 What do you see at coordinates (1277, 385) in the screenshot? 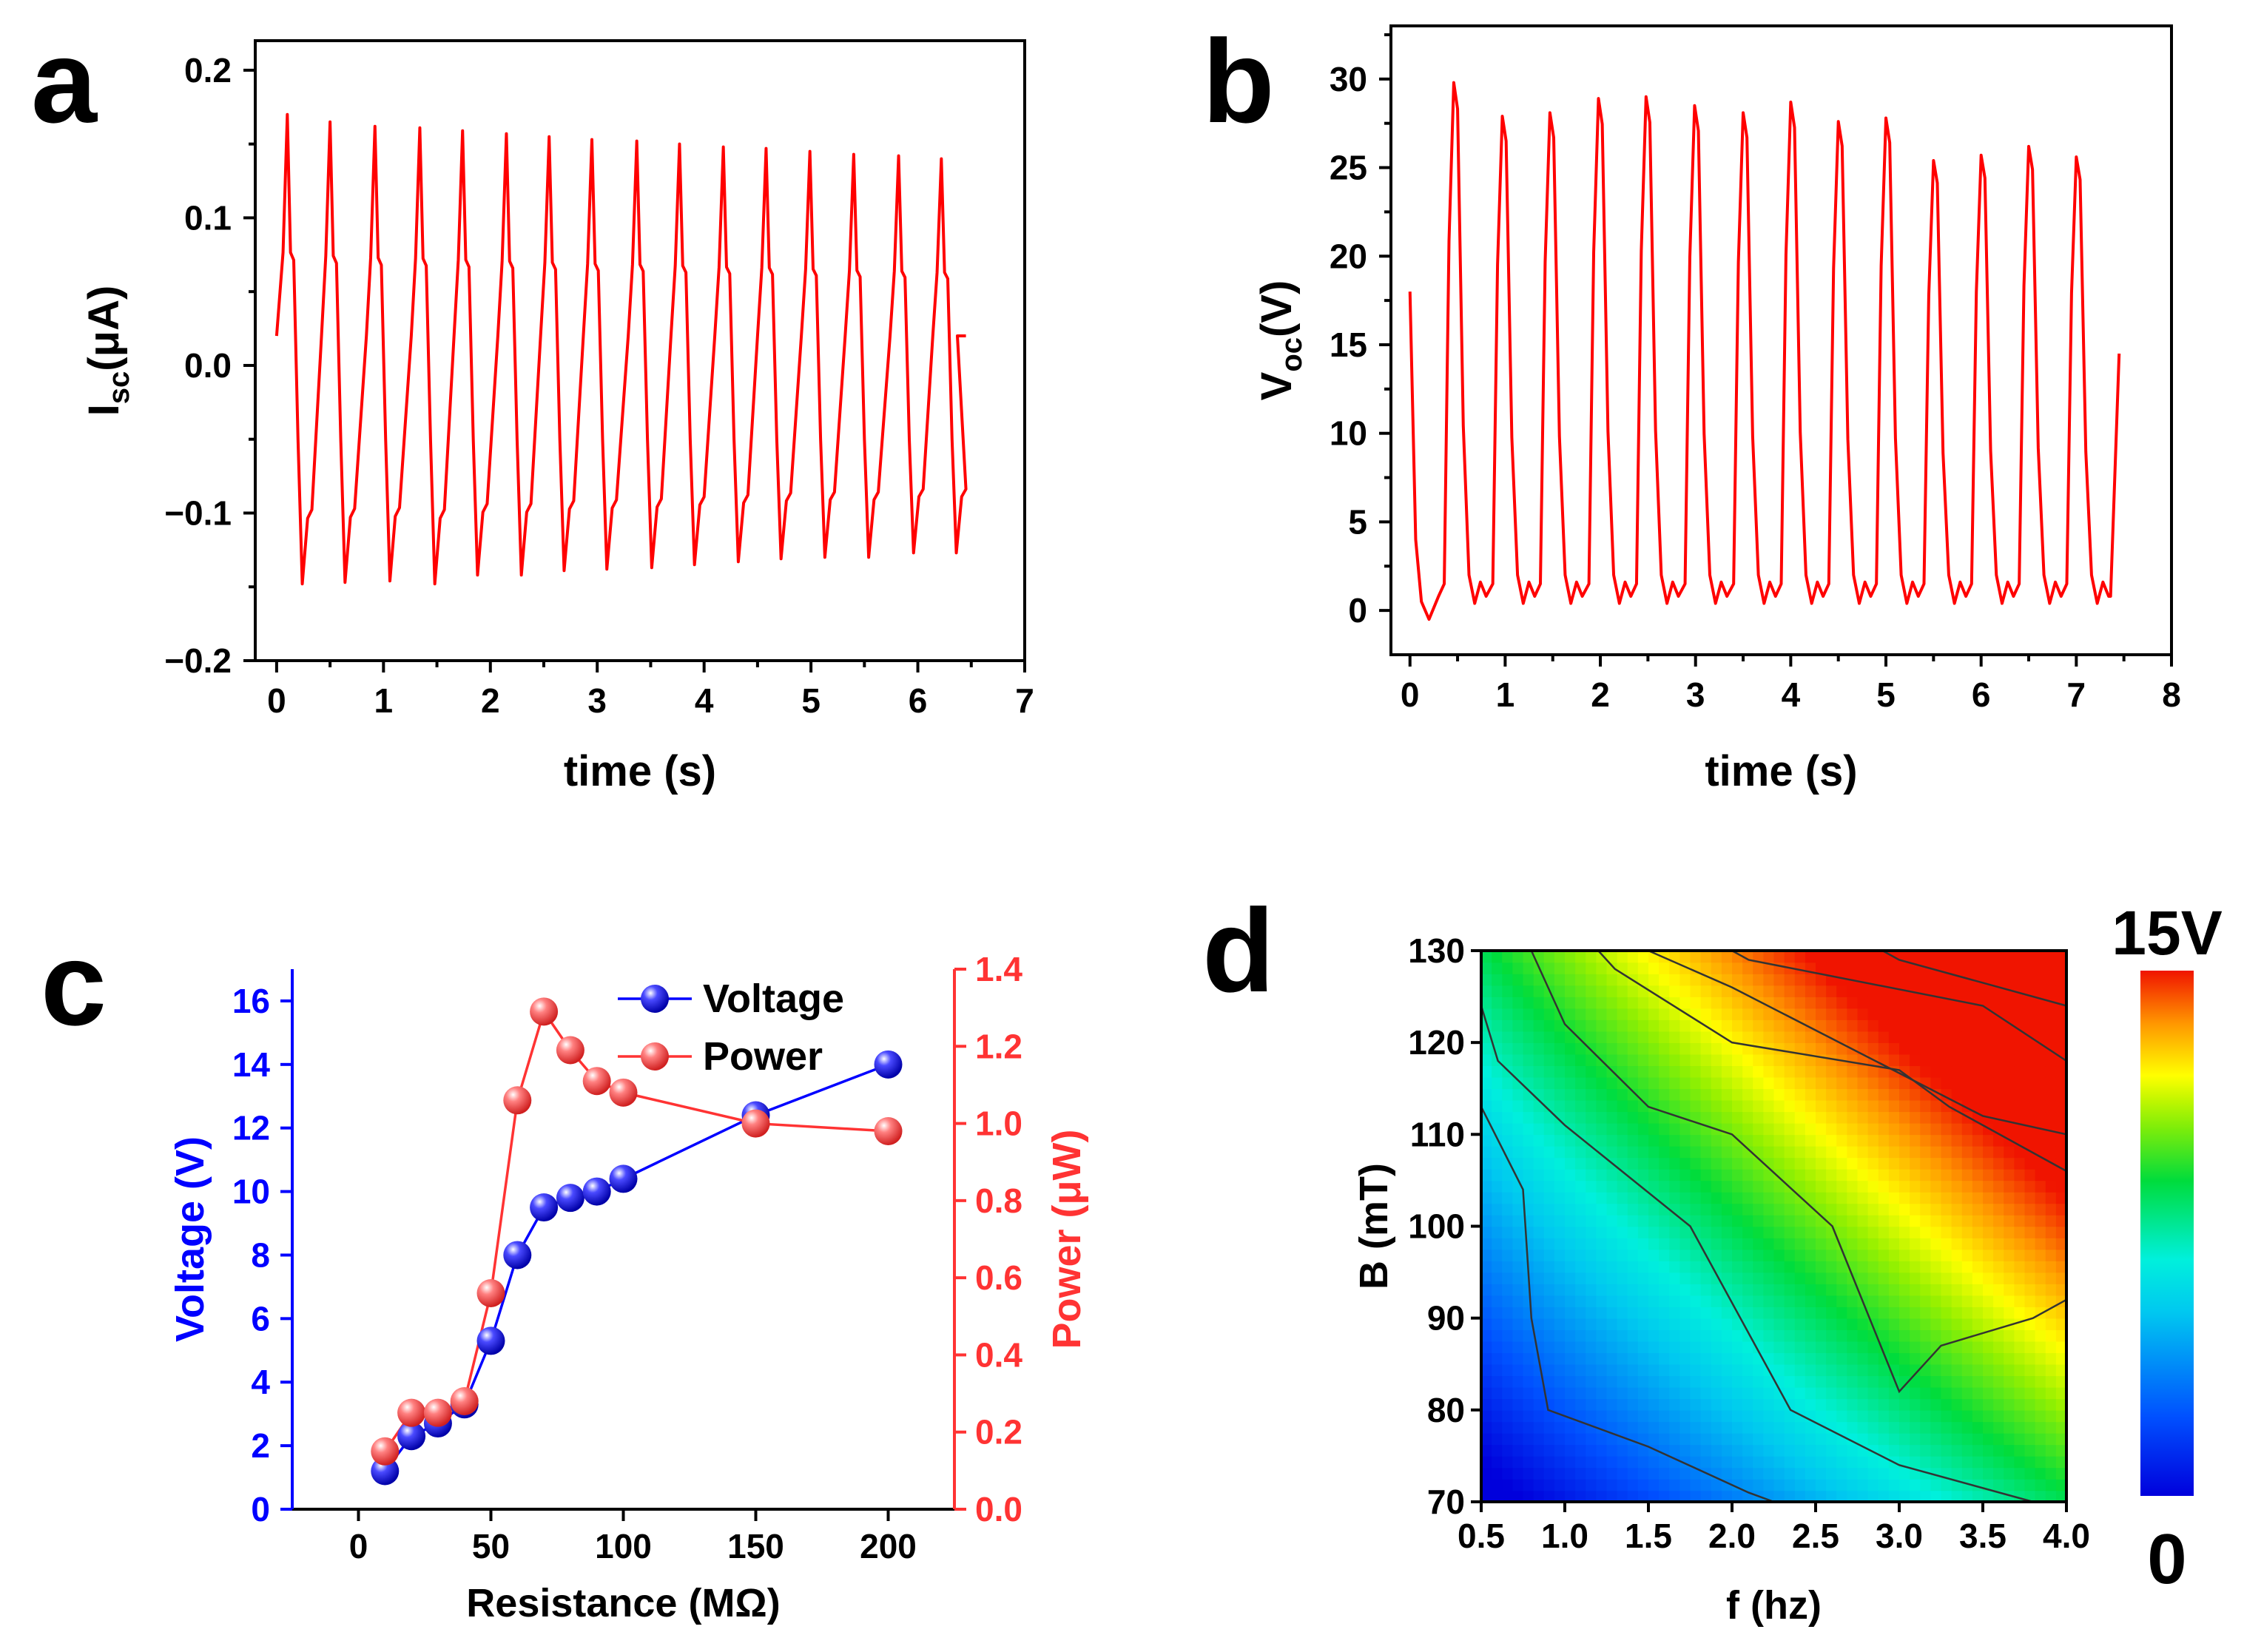
I see `y-axis-label-main: V` at bounding box center [1277, 385].